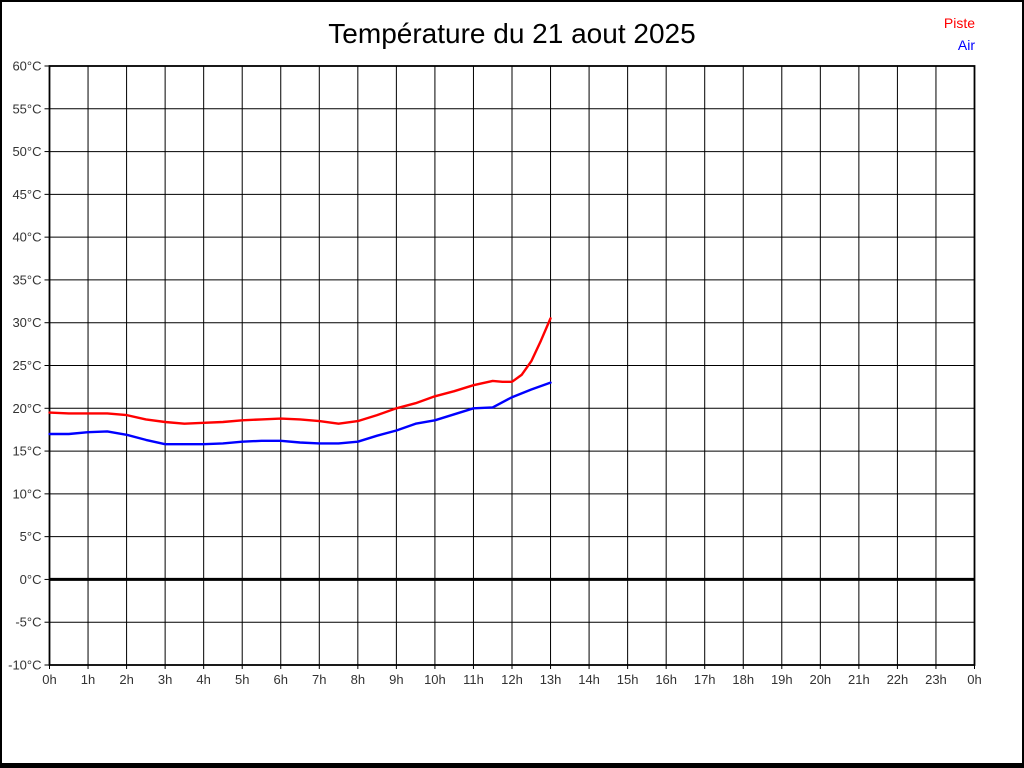  I want to click on y-axis-tick-label: 15°C, so click(26, 451).